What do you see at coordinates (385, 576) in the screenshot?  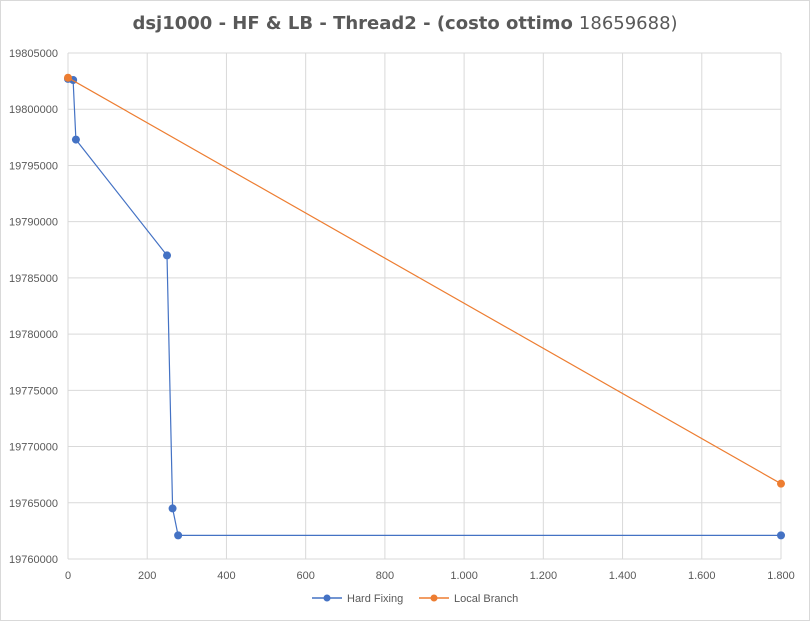 I see `x-tick-label: 800` at bounding box center [385, 576].